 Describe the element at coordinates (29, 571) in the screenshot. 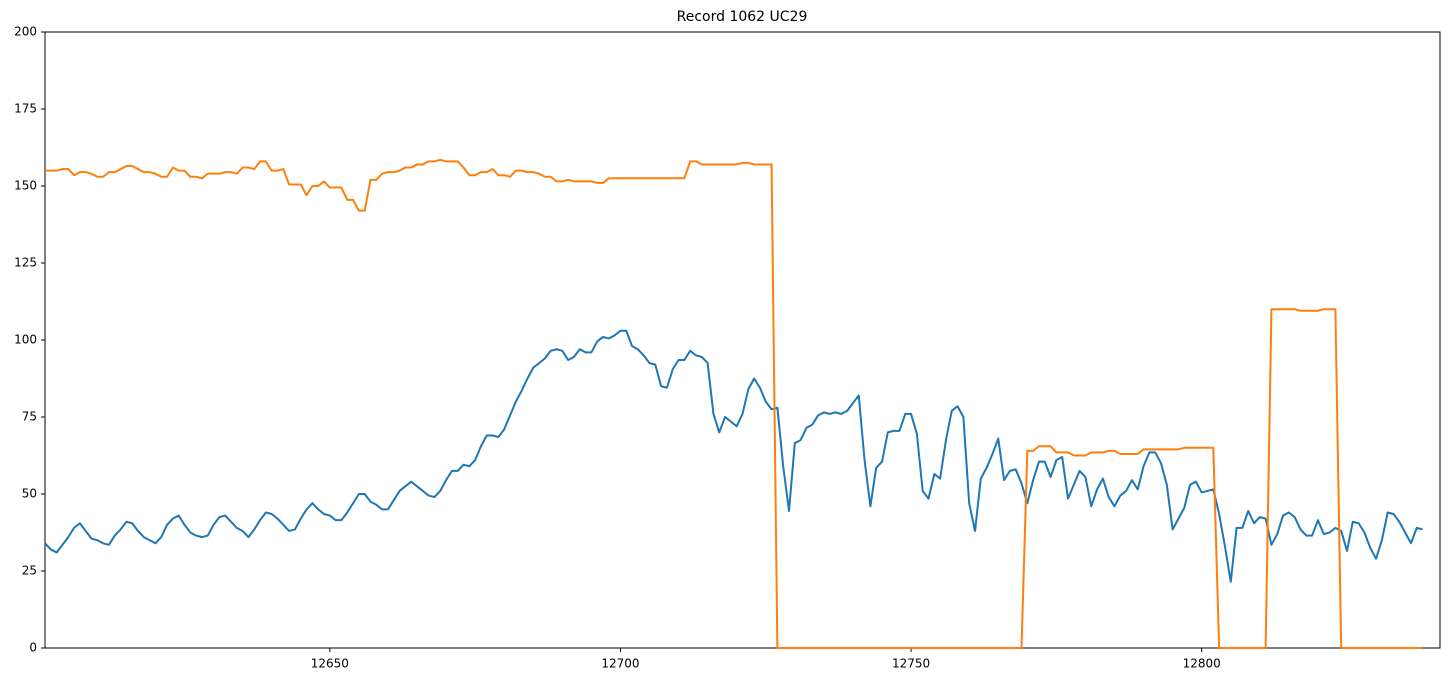

I see `y-tick-label: 25` at that location.